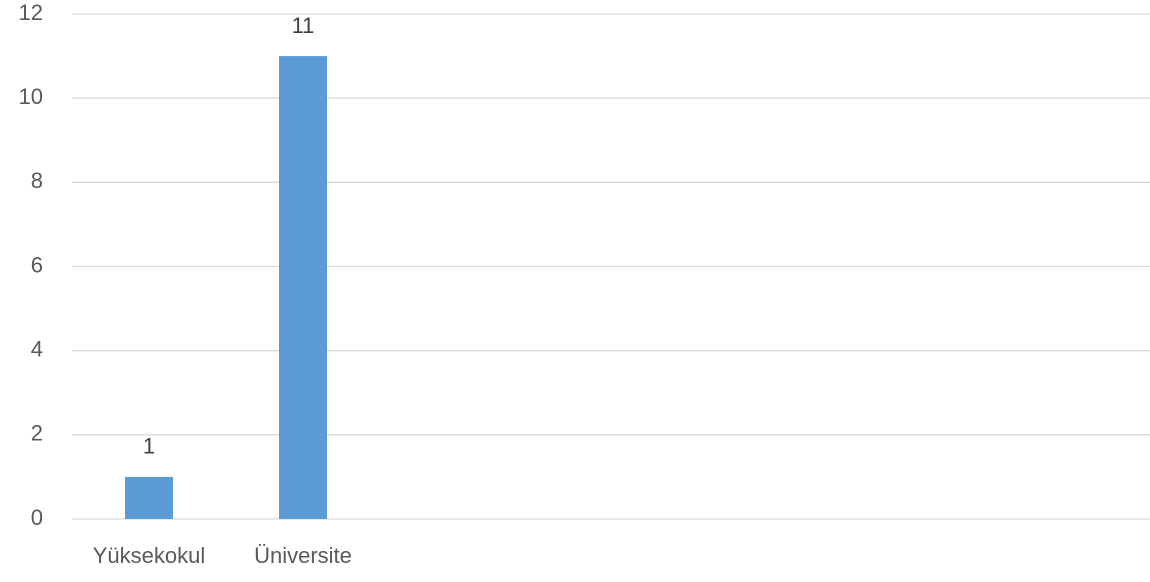 The height and width of the screenshot is (582, 1150). What do you see at coordinates (37, 433) in the screenshot?
I see `y-tick-label: 2` at bounding box center [37, 433].